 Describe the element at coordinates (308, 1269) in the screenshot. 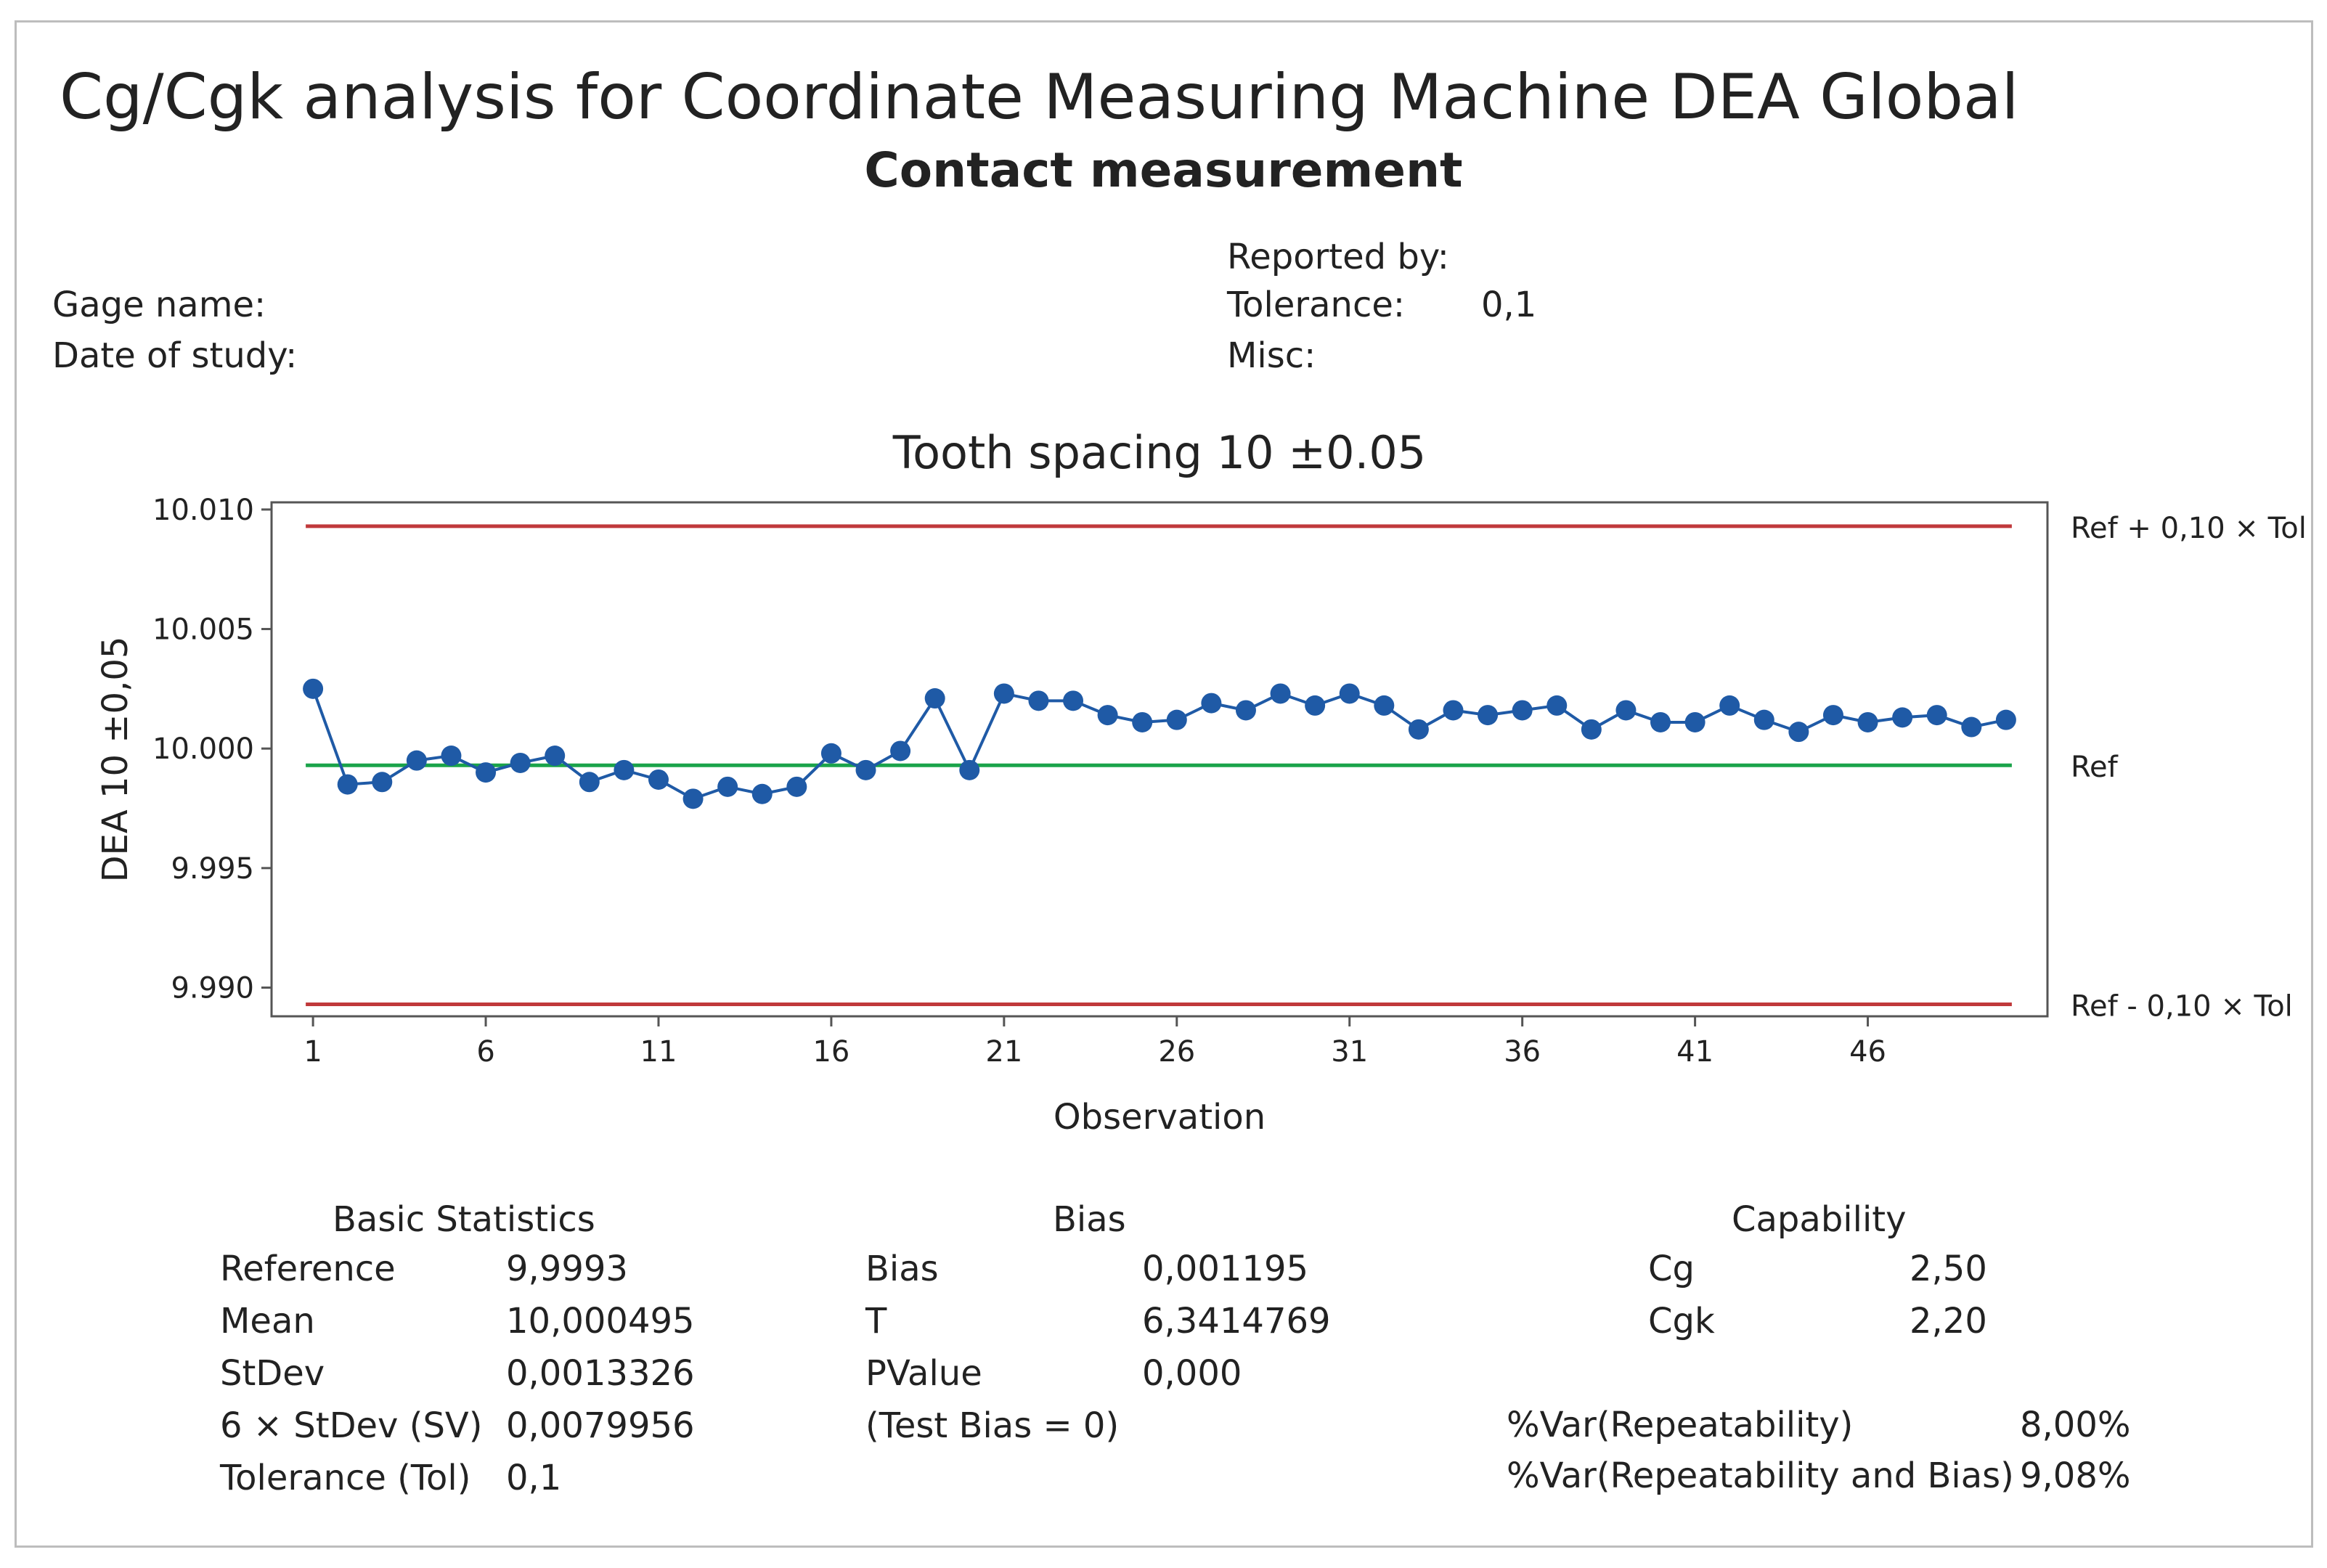

I see `basic-stat-label: Reference` at that location.